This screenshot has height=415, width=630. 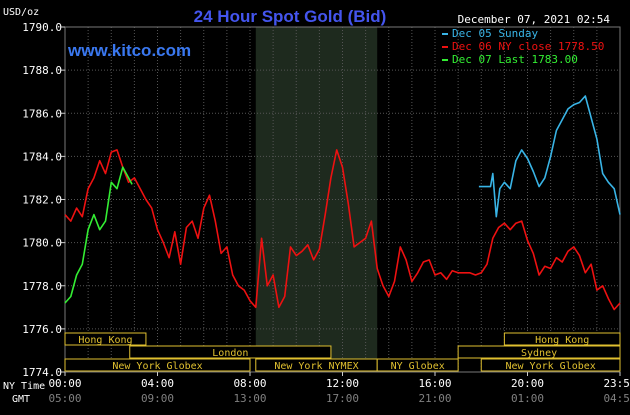 I want to click on x-tick-label-gmt: 04:59, so click(x=616, y=398).